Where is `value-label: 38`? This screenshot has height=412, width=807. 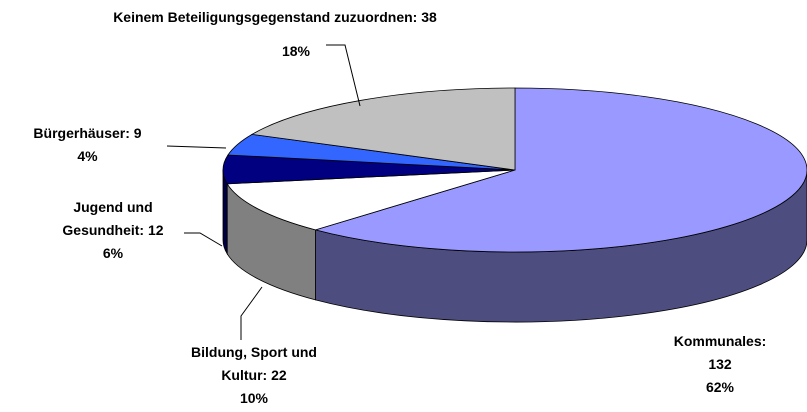
value-label: 38 is located at coordinates (429, 17).